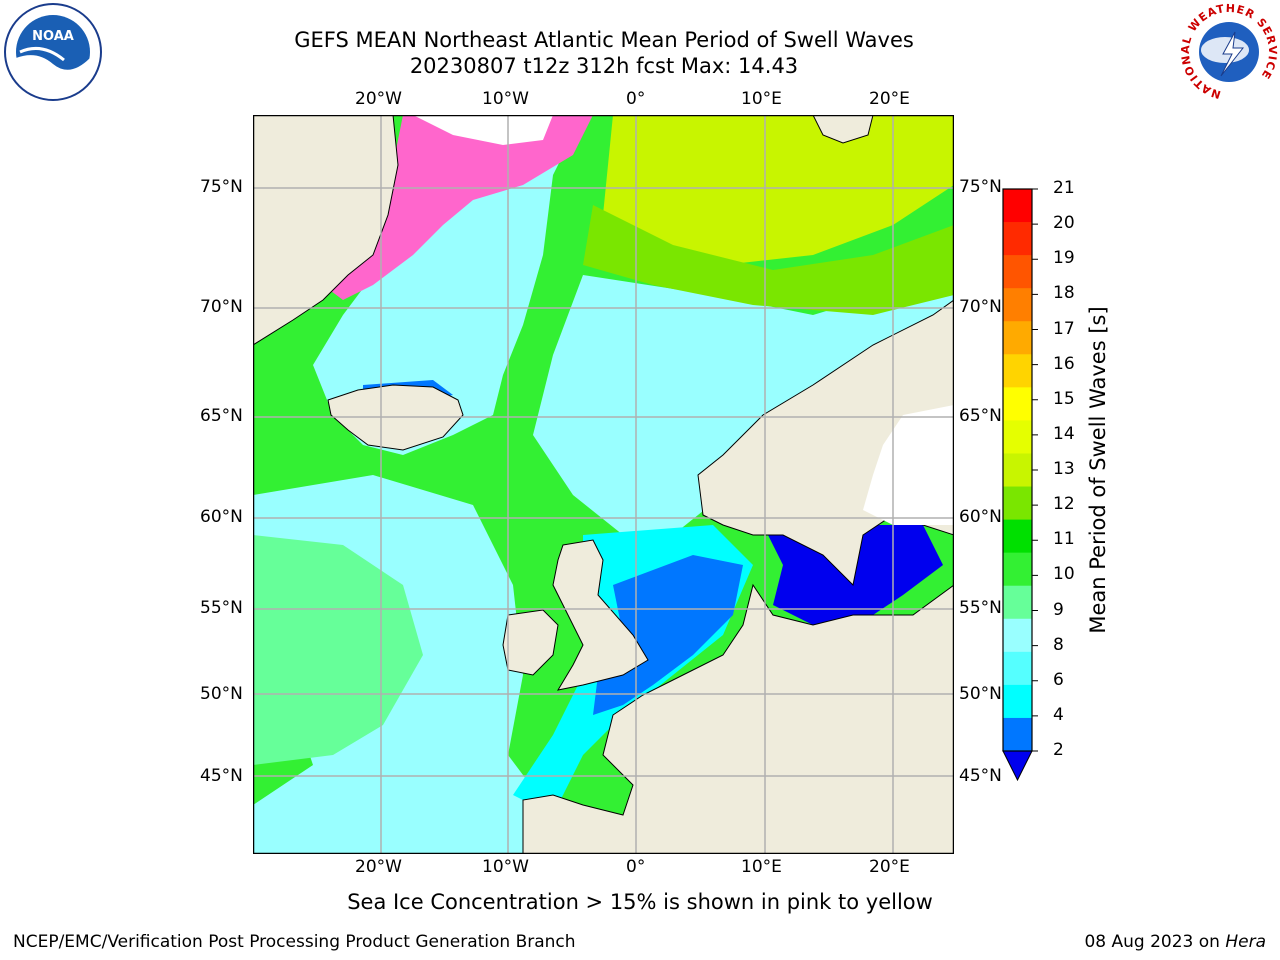 The width and height of the screenshot is (1280, 960). What do you see at coordinates (668, 635) in the screenshot?
I see `swell-zone-2-4-north-sea` at bounding box center [668, 635].